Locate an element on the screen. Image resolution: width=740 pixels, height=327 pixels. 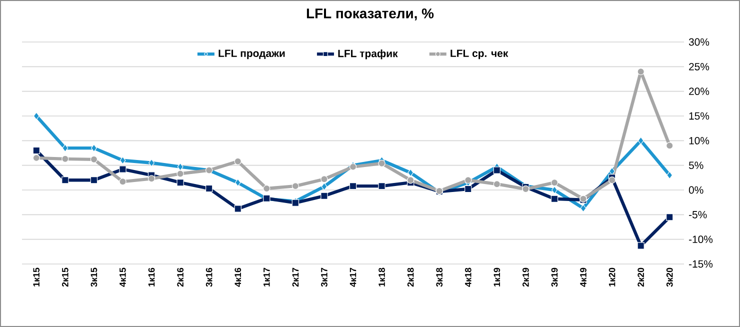
x-tick-label: 1к19 is located at coordinates (497, 277).